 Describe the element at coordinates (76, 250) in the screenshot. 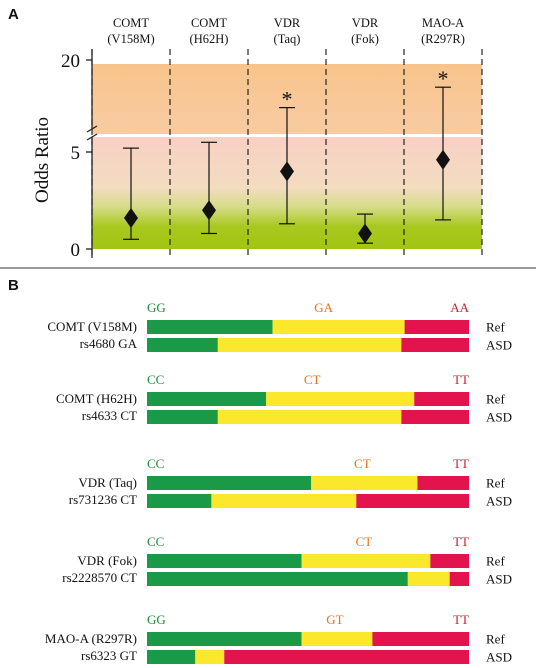

I see `y-tick-label: 0` at that location.